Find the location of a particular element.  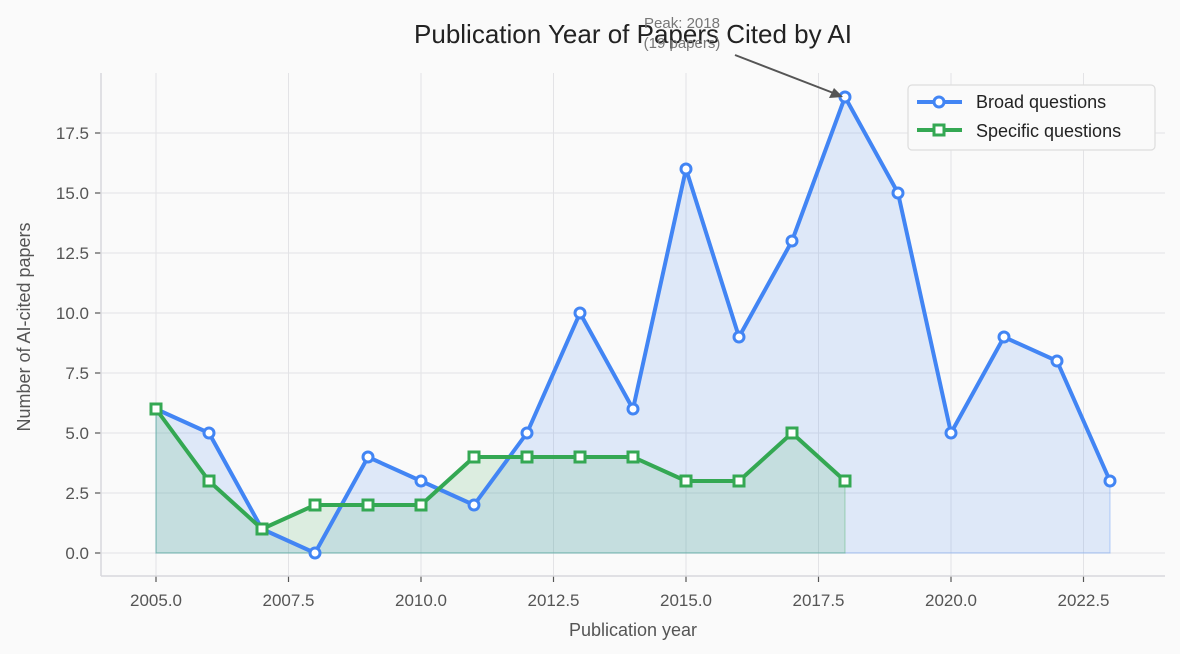

peak-annotation: Peak: 2018 (19 papers) is located at coordinates (743, 56).